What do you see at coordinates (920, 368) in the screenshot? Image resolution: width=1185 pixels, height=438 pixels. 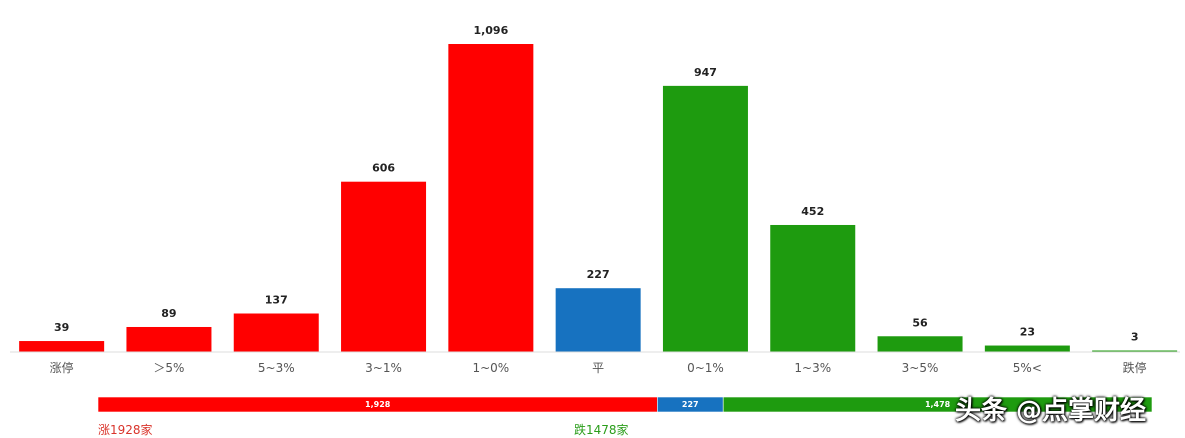 I see `category-label: 3~5%` at bounding box center [920, 368].